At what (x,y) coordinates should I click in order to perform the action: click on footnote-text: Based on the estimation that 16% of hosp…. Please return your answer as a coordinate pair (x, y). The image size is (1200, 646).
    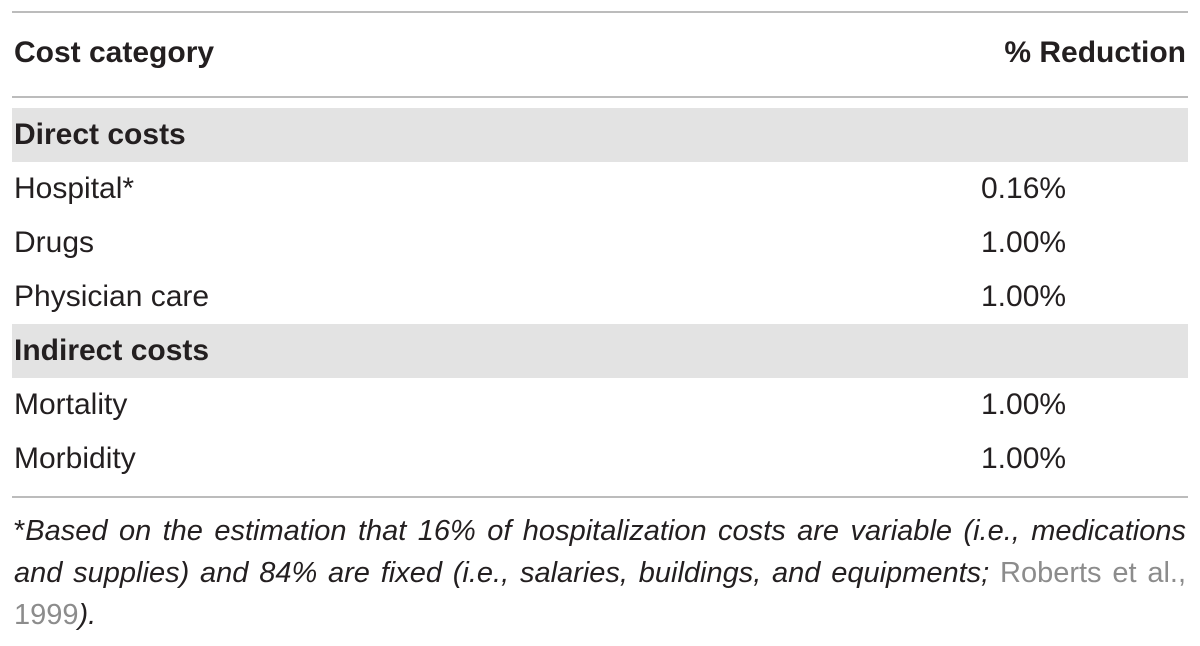
    Looking at the image, I should click on (600, 552).